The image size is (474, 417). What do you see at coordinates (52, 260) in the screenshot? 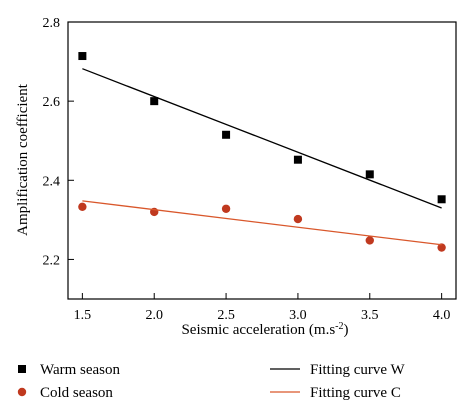
I see `y-tick-label: 2.2` at bounding box center [52, 260].